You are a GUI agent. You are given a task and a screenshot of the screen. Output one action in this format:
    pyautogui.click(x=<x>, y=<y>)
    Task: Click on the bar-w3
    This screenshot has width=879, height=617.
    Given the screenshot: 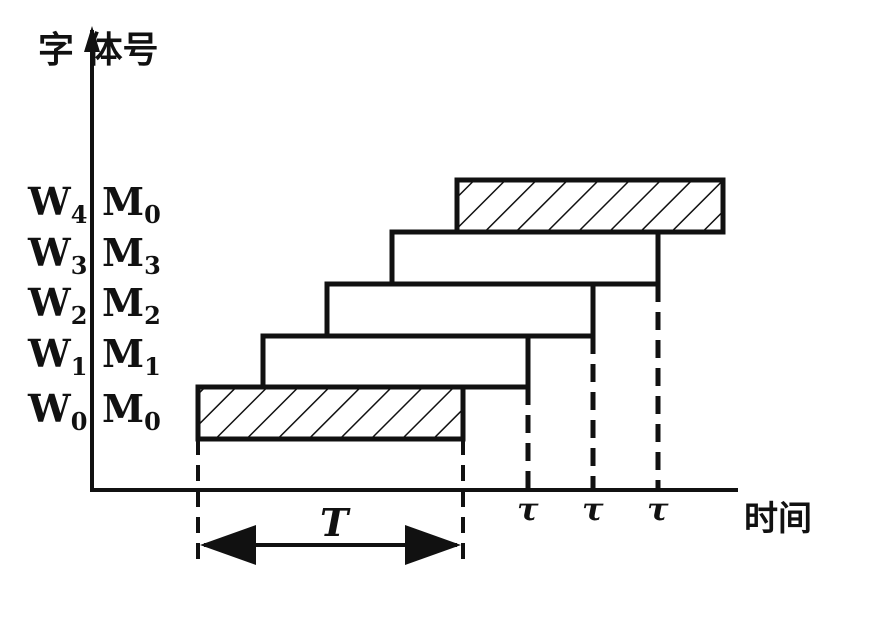 What is the action you would take?
    pyautogui.click(x=525, y=258)
    